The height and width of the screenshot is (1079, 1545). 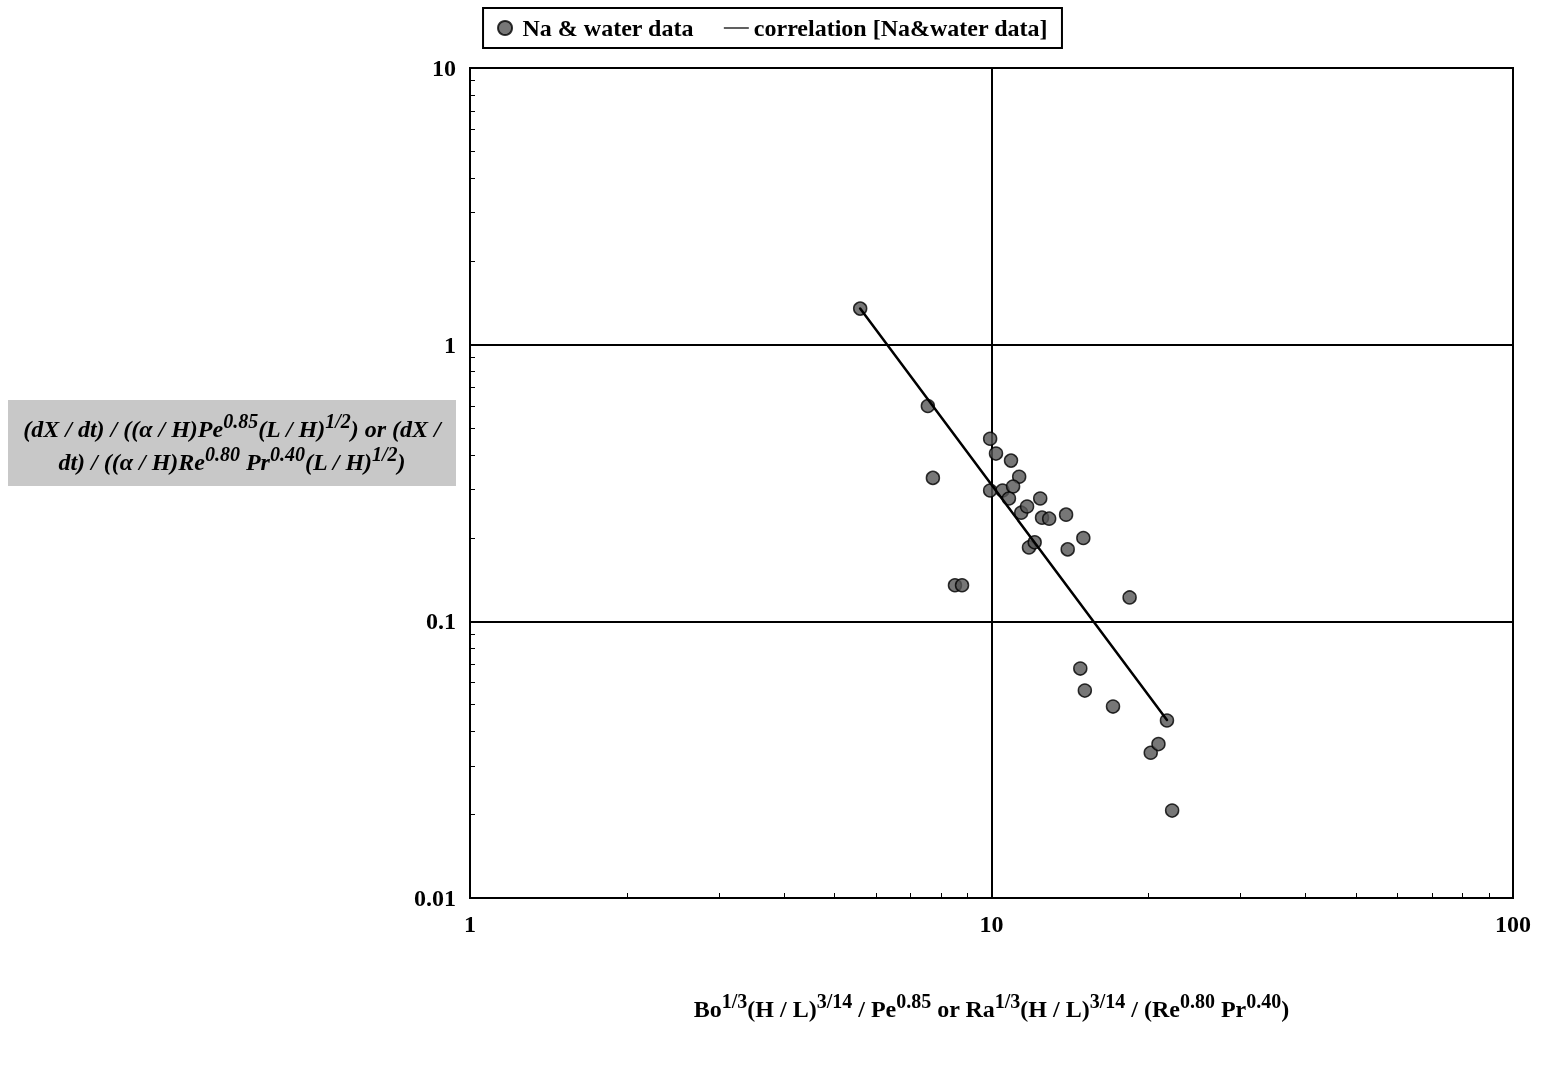 I want to click on text: (dX / dt) / ((α / H)Pe$^{0.85}$(L / H)$^{1/2}$) or (dX / dt) / ((α / H)Re$^{0.80}$ Pr$^{0.40}$(L / H)$^{1/2}$), so click(x=232, y=442).